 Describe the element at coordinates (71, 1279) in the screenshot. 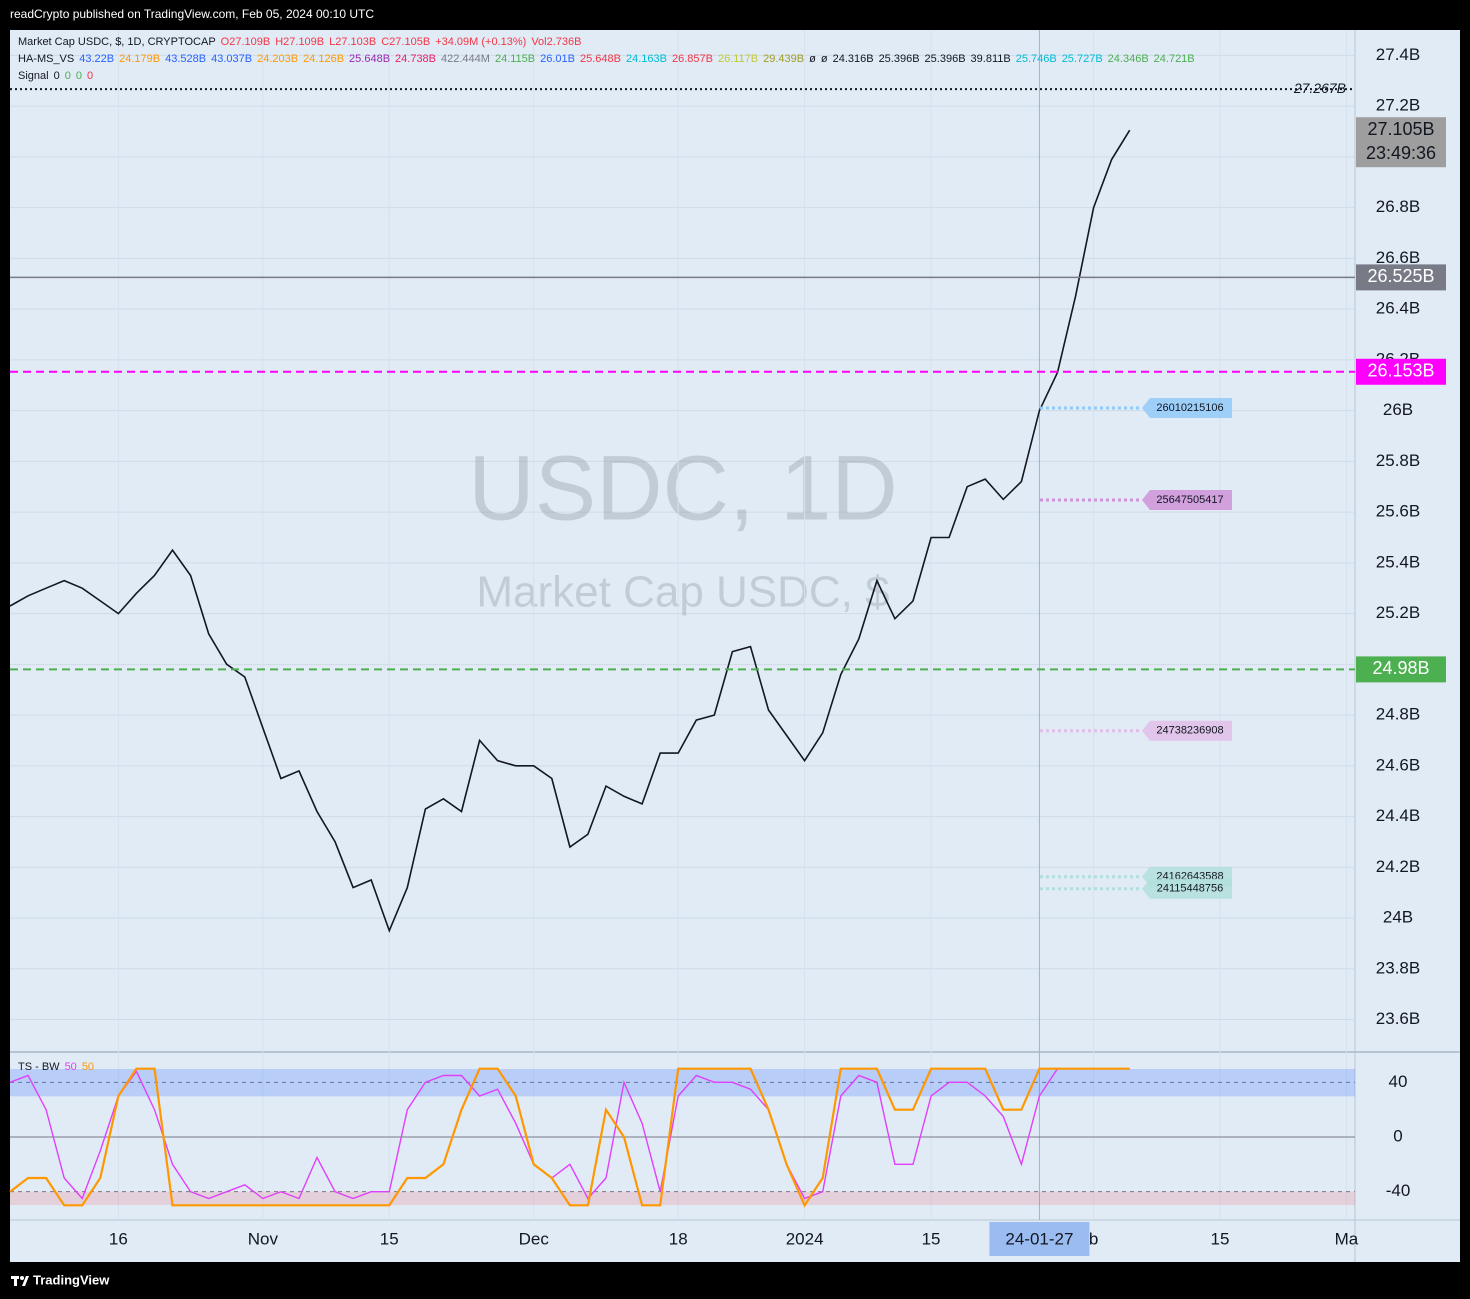

I see `brand-name: TradingView` at that location.